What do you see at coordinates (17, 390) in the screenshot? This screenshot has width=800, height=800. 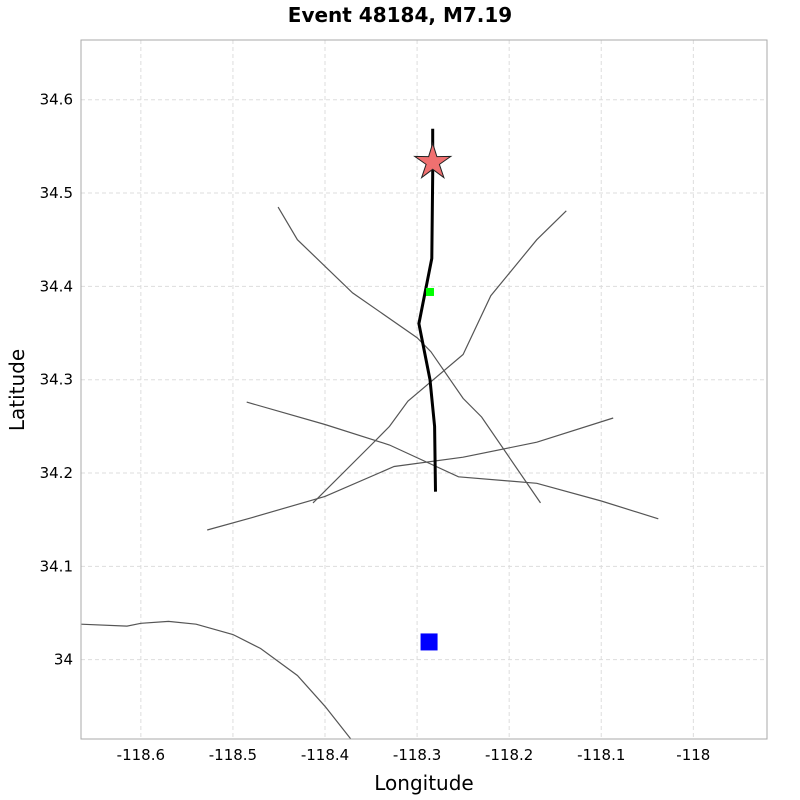 I see `y-axis-label: Latitude` at bounding box center [17, 390].